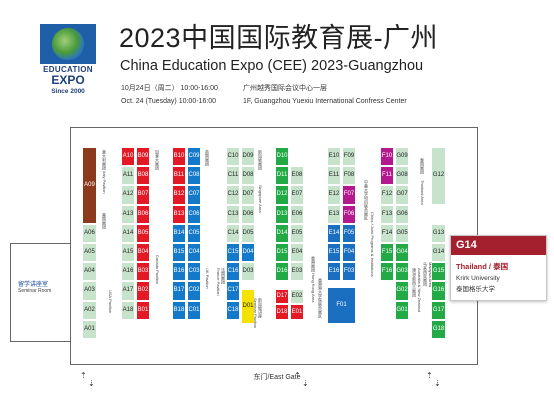 This screenshot has height=419, width=554. Describe the element at coordinates (387, 214) in the screenshot. I see `booth-f13: F13` at that location.